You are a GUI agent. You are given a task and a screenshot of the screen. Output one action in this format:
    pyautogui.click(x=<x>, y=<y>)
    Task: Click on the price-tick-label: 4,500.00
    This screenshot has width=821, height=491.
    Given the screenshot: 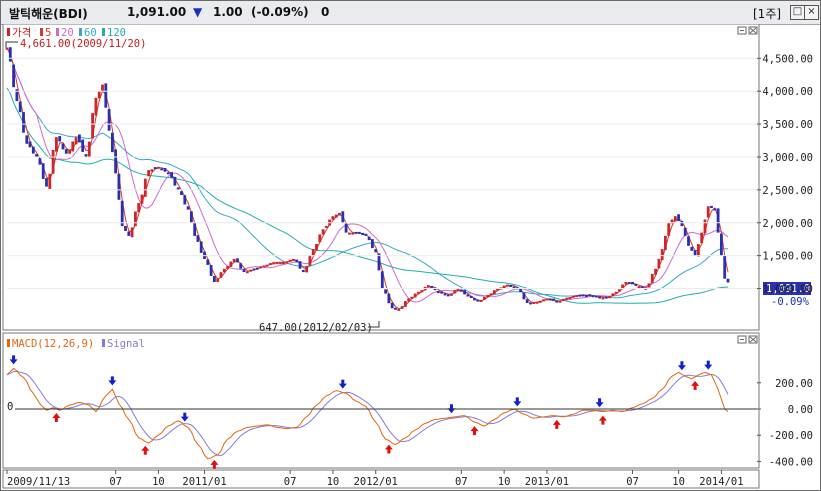 What is the action you would take?
    pyautogui.click(x=787, y=59)
    